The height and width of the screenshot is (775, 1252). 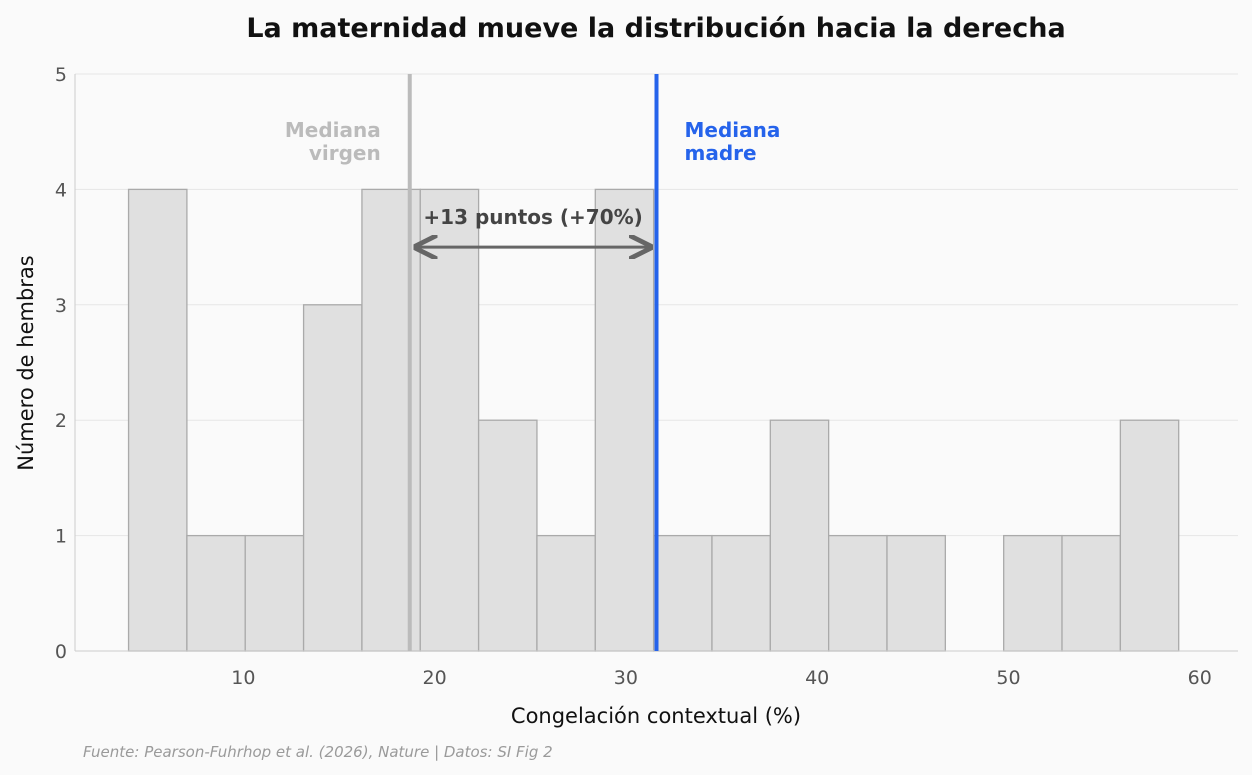 I want to click on x-tick-label: 40, so click(x=817, y=678).